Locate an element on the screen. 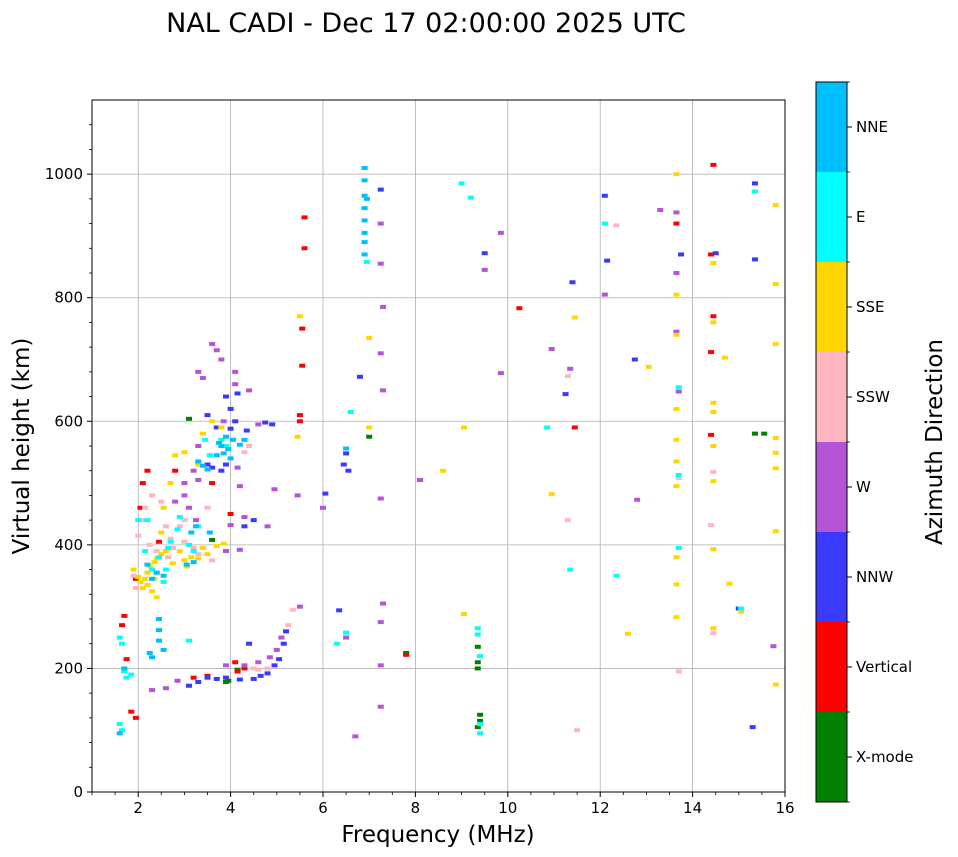 The width and height of the screenshot is (958, 857). colorbar-label: NNW is located at coordinates (874, 577).